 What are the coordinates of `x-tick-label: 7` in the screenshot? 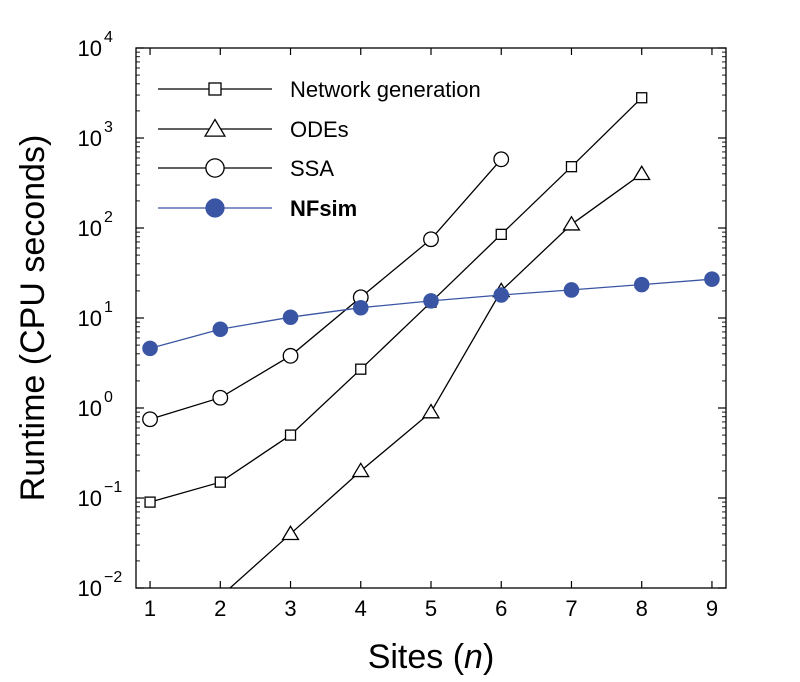 It's located at (571, 608).